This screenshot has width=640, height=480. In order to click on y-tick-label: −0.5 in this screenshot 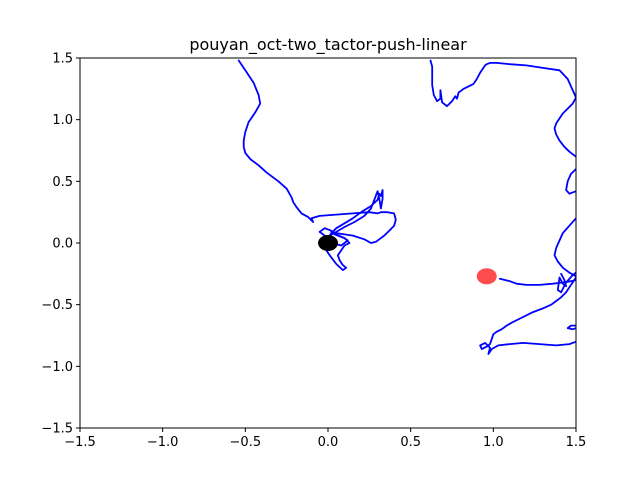, I will do `click(57, 305)`.